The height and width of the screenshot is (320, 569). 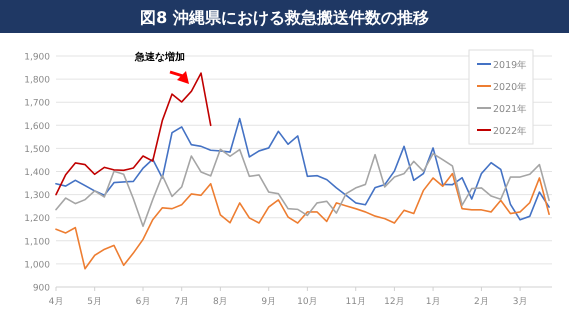 I want to click on y-tick-label: 1,100, so click(x=37, y=242).